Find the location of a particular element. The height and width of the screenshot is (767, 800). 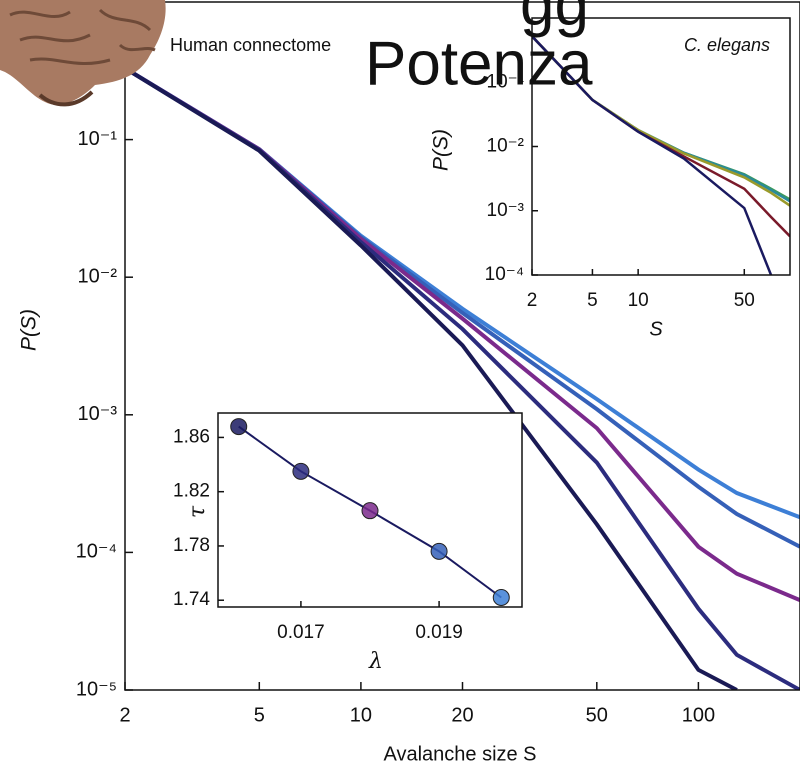

annotation: Human connectome is located at coordinates (250, 45).